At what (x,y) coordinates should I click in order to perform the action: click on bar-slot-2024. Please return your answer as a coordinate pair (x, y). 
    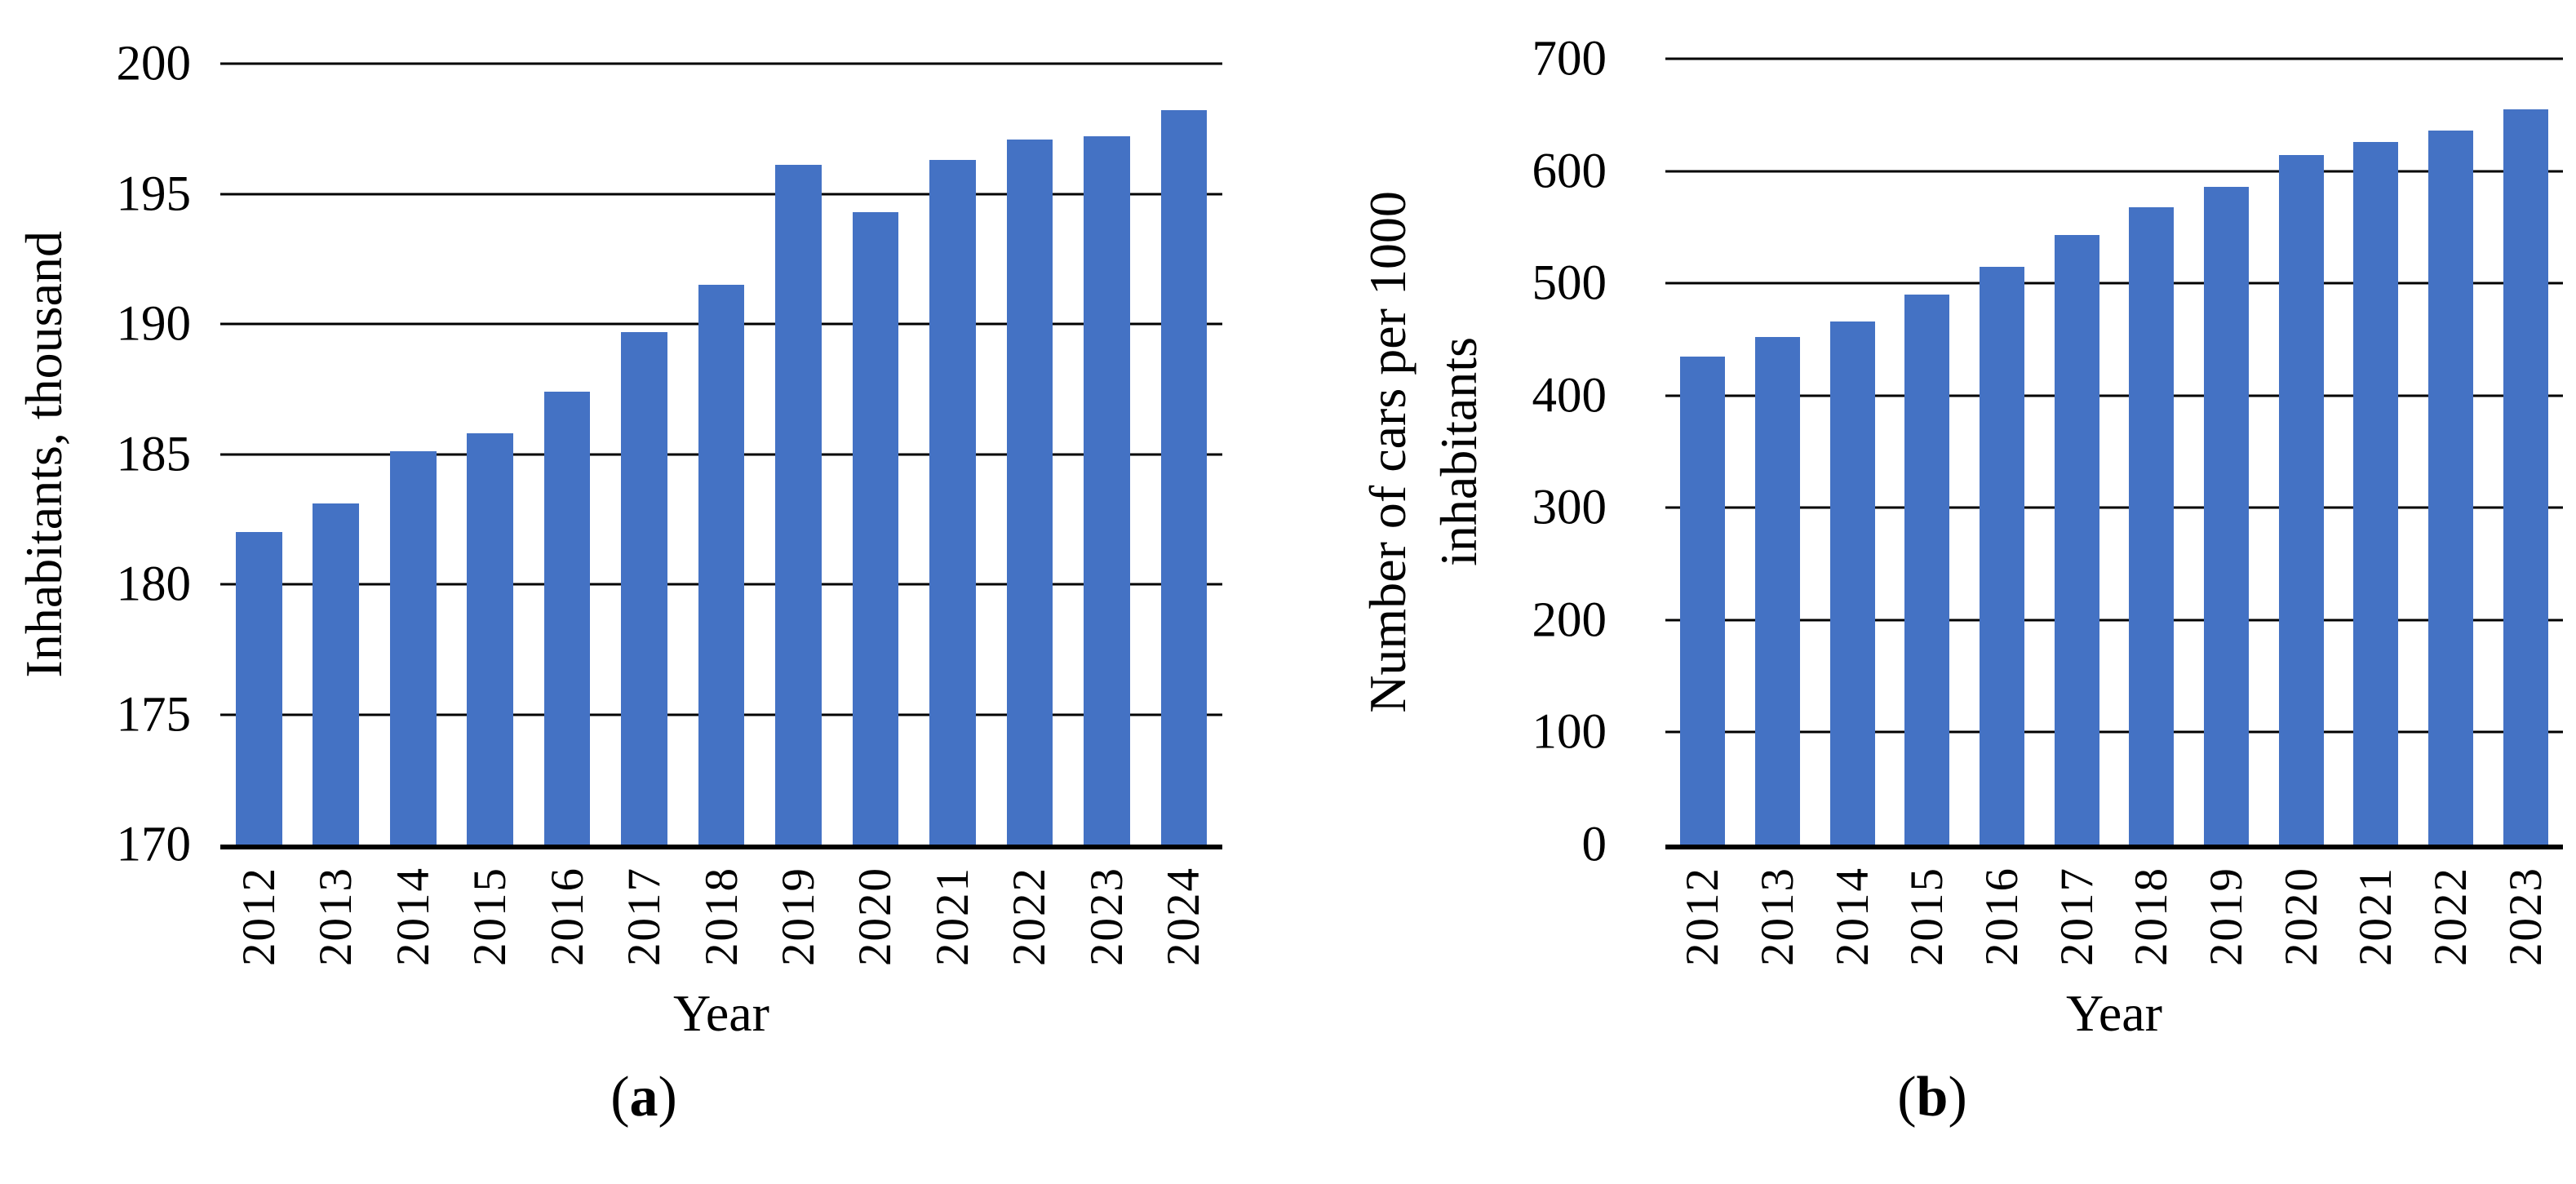
    Looking at the image, I should click on (1184, 454).